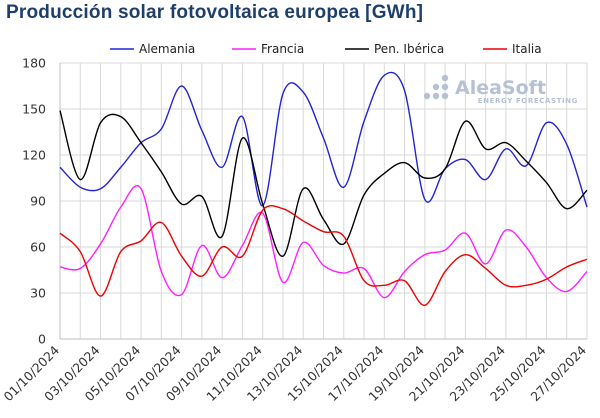 The image size is (600, 418). Describe the element at coordinates (167, 49) in the screenshot. I see `legend-label-alemania: Alemania` at that location.